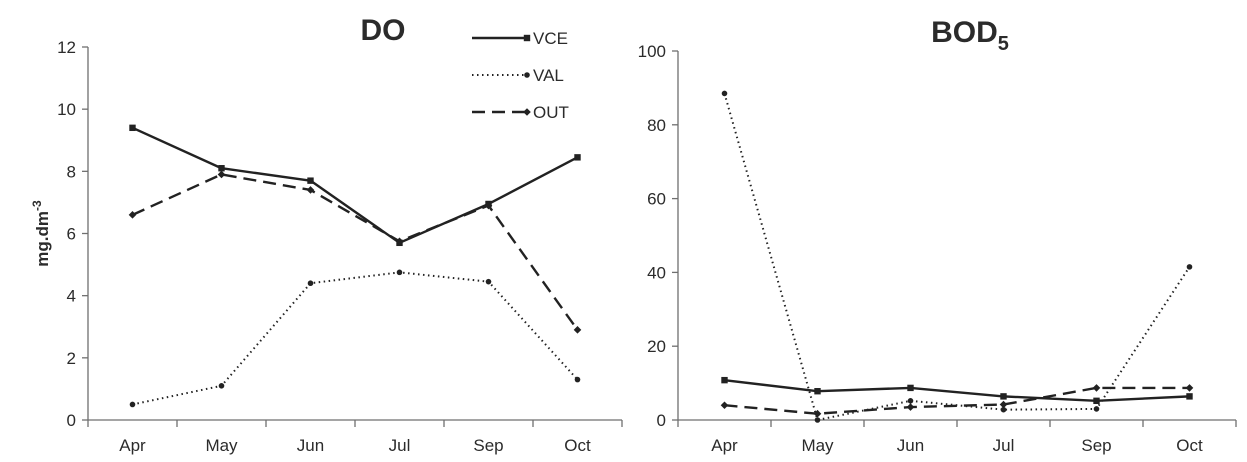 The width and height of the screenshot is (1247, 462). What do you see at coordinates (71, 296) in the screenshot?
I see `y-tick-label: 4` at bounding box center [71, 296].